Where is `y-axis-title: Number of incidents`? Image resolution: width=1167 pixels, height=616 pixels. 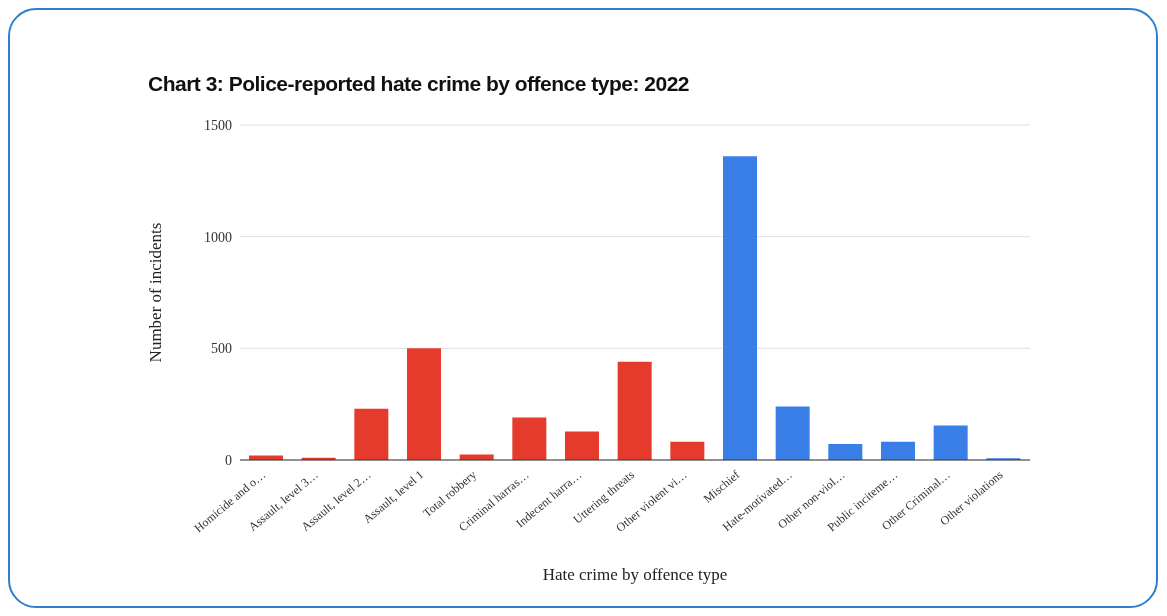 y-axis-title: Number of incidents is located at coordinates (156, 292).